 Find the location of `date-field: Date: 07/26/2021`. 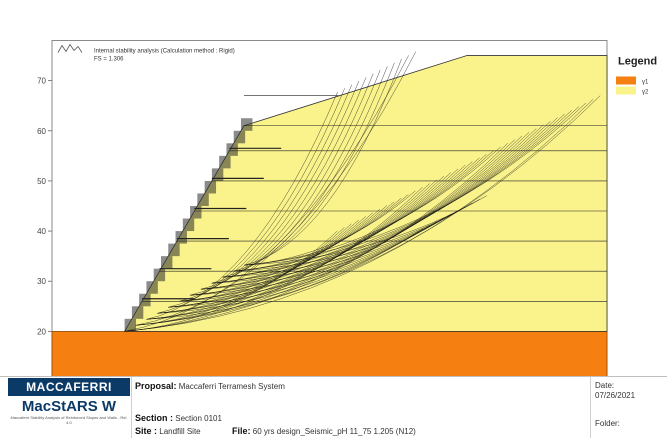

date-field: Date: 07/26/2021 is located at coordinates (615, 391).